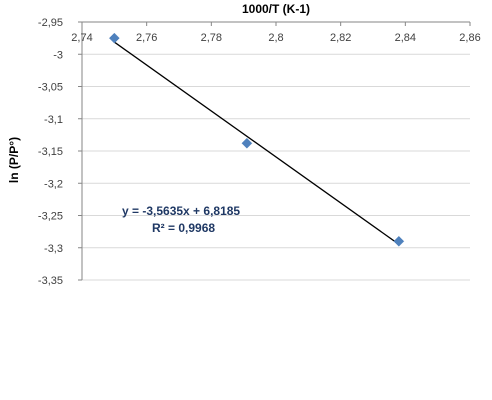  I want to click on x-tick-label: 2,8, so click(275, 38).